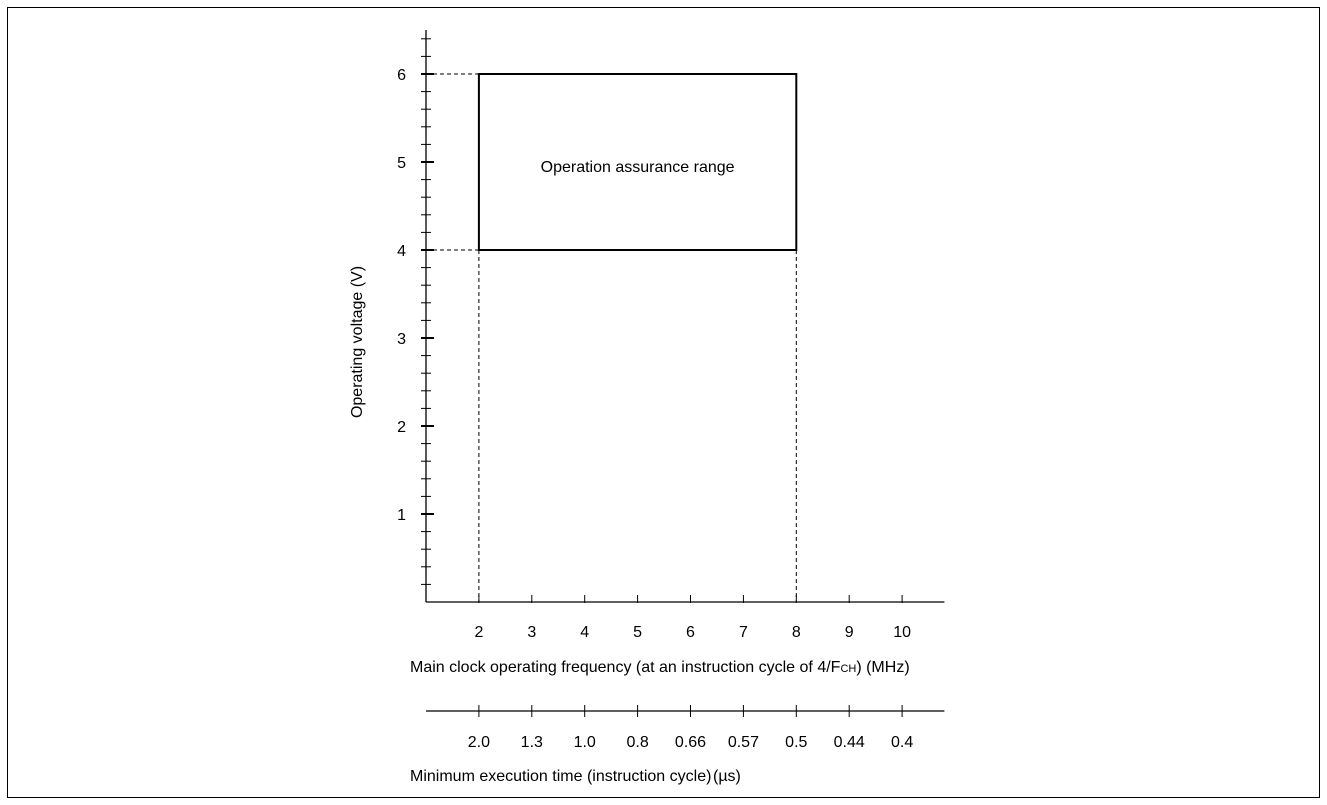  What do you see at coordinates (357, 342) in the screenshot?
I see `y-axis-label: Operating voltage (V)` at bounding box center [357, 342].